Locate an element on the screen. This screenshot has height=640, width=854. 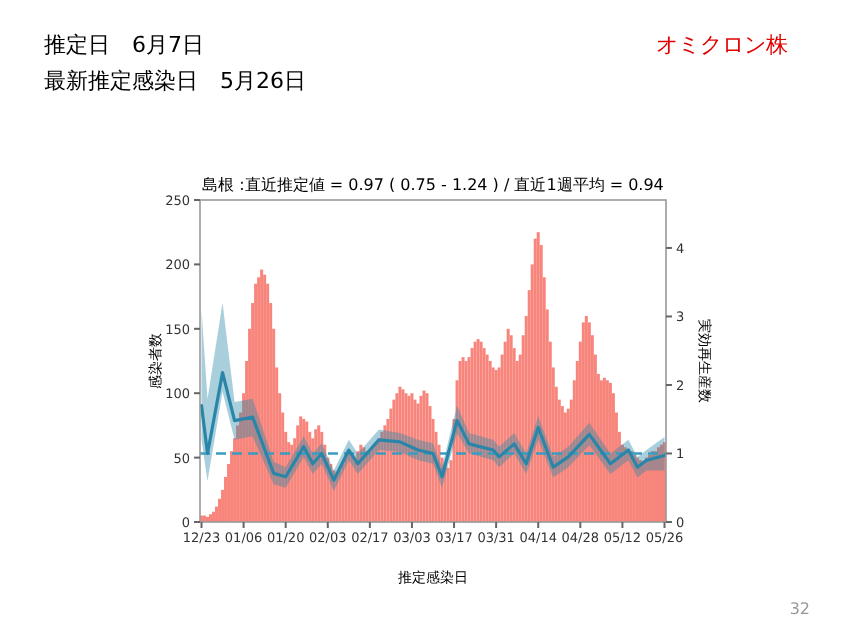
text: オミクロン株 is located at coordinates (722, 45).